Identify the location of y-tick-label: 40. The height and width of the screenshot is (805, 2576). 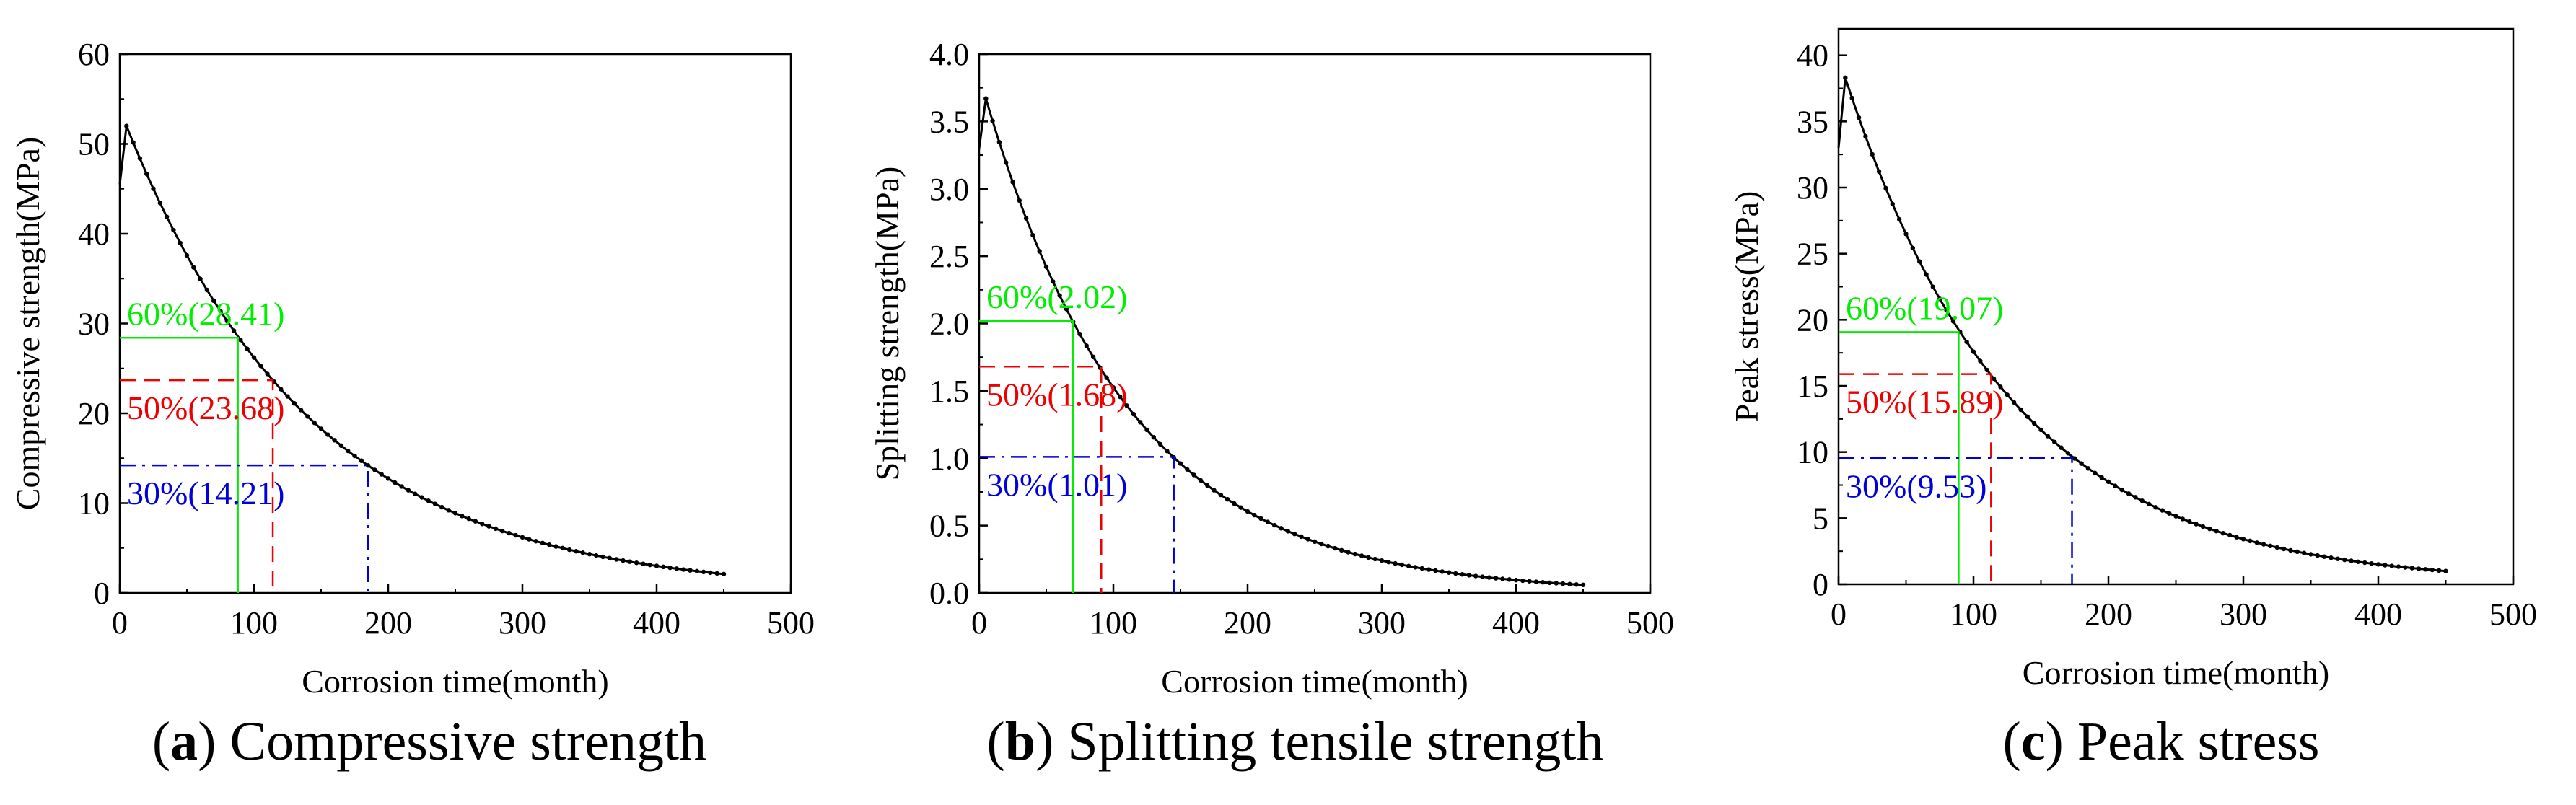
(94, 234).